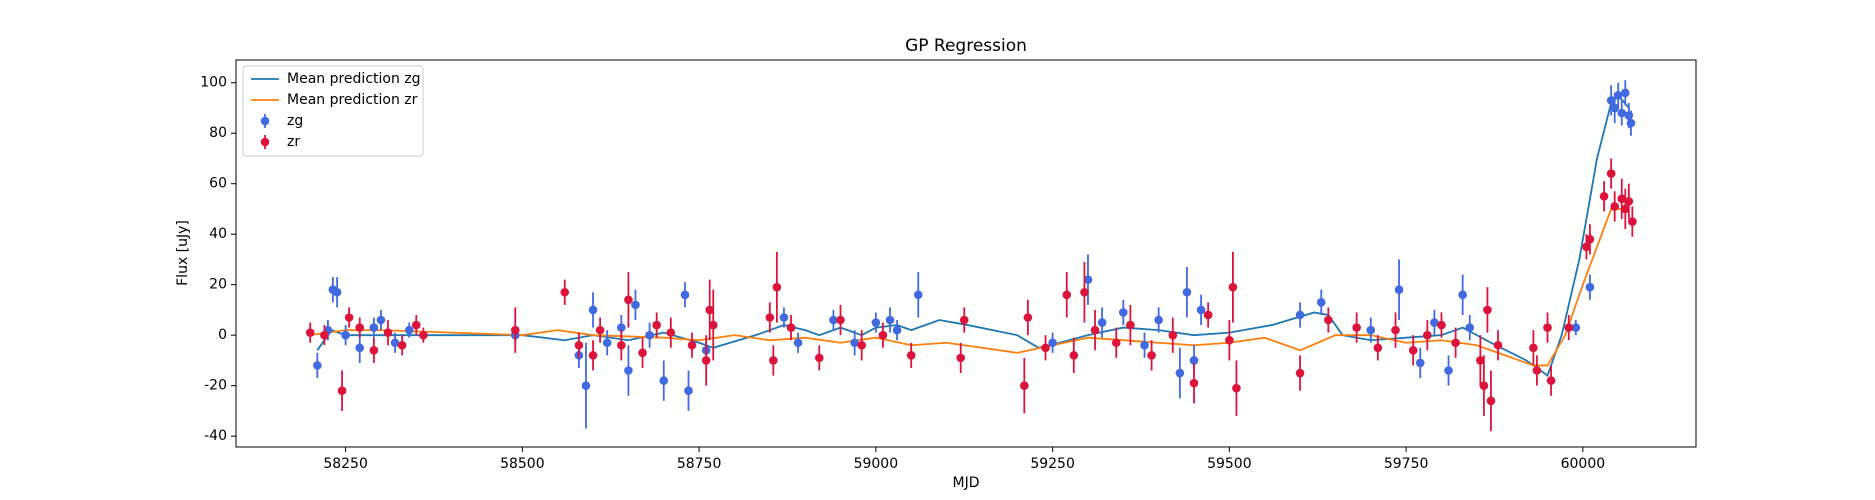 The height and width of the screenshot is (500, 1875). I want to click on y-tick-label: 40, so click(218, 234).